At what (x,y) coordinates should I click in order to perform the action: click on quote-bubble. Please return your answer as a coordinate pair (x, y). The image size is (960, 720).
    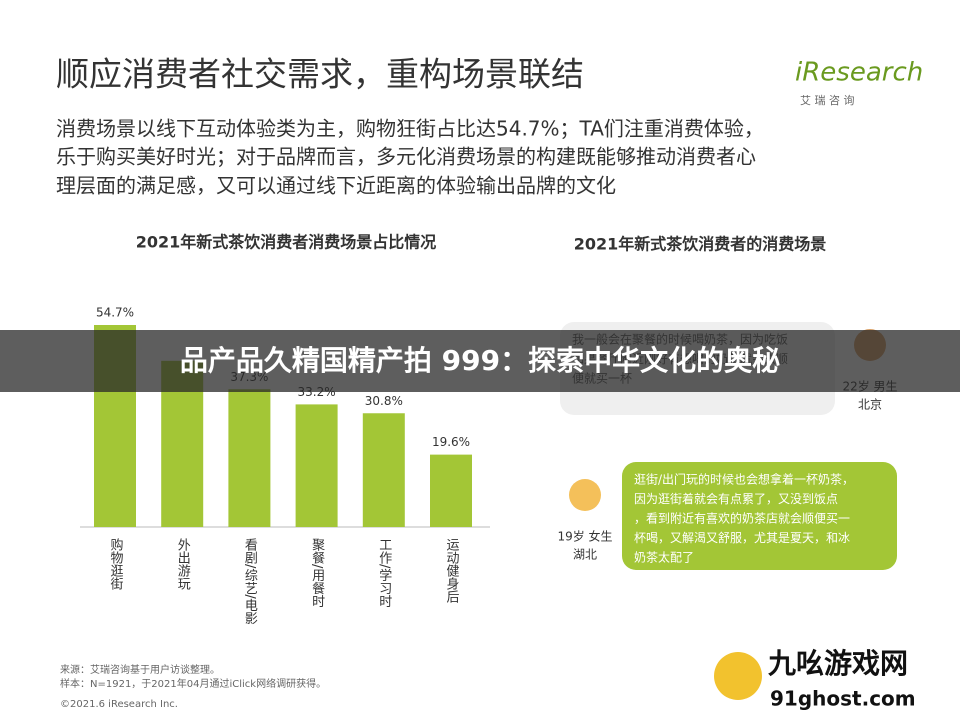
    Looking at the image, I should click on (759, 516).